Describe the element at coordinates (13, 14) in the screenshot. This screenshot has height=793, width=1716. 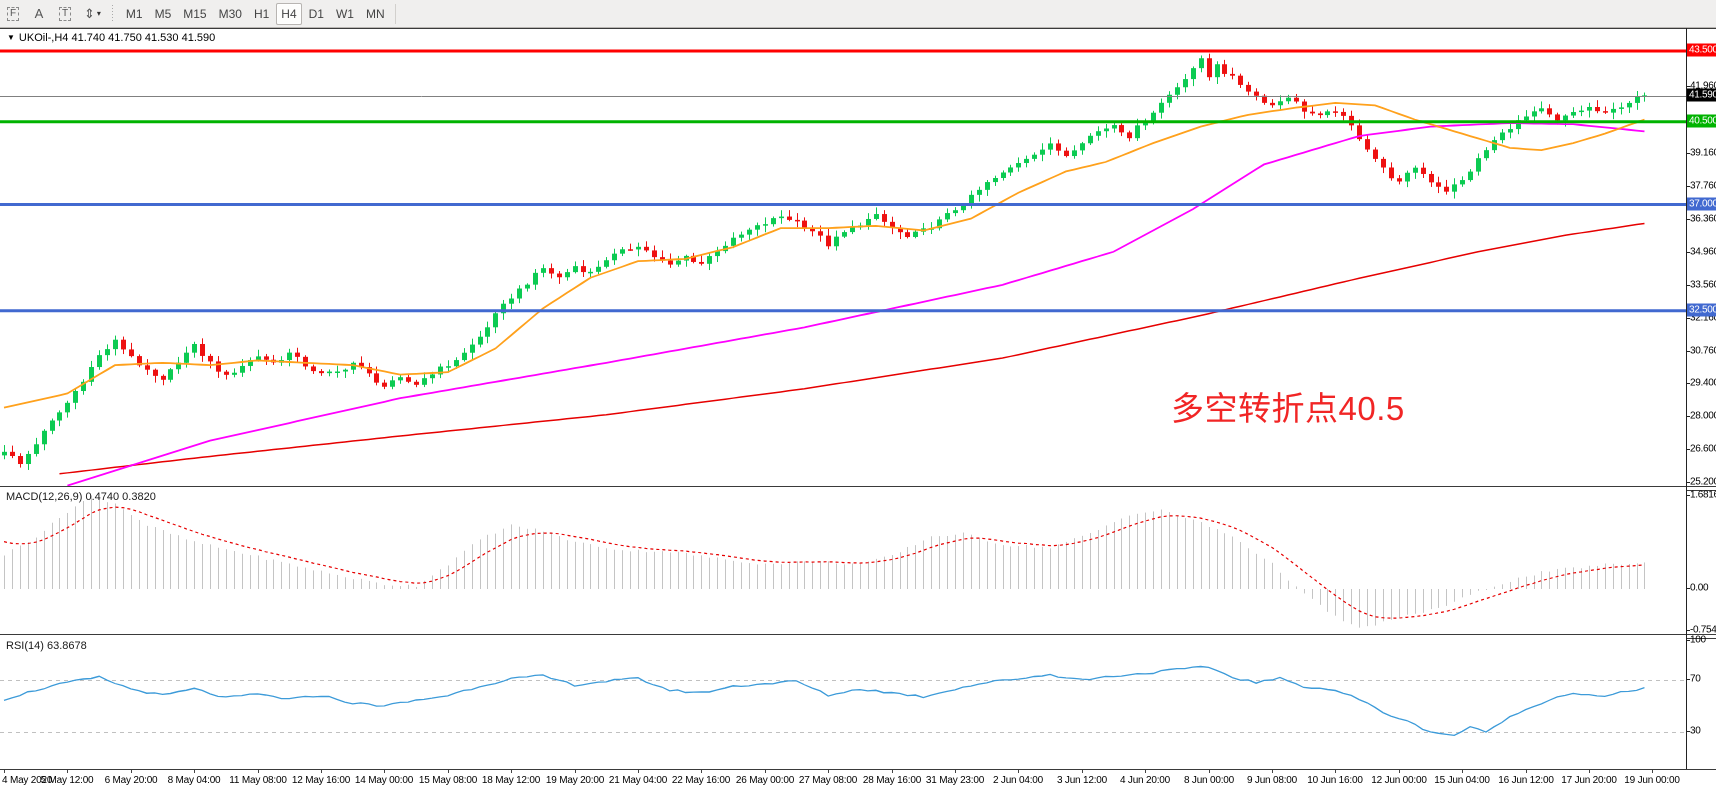
I see `figures-tool-icon: F` at that location.